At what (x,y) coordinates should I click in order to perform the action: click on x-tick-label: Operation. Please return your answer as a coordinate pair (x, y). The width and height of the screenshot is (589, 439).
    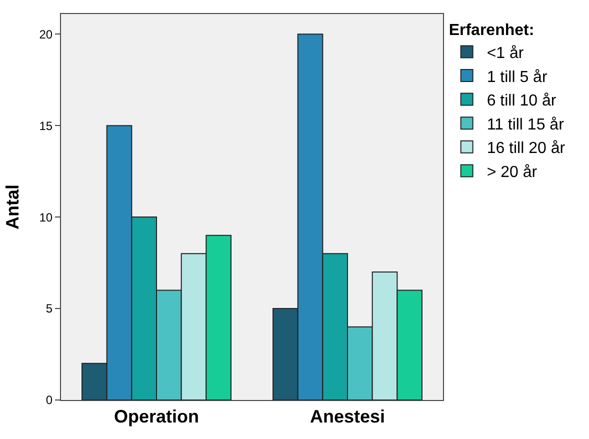
    Looking at the image, I should click on (157, 416).